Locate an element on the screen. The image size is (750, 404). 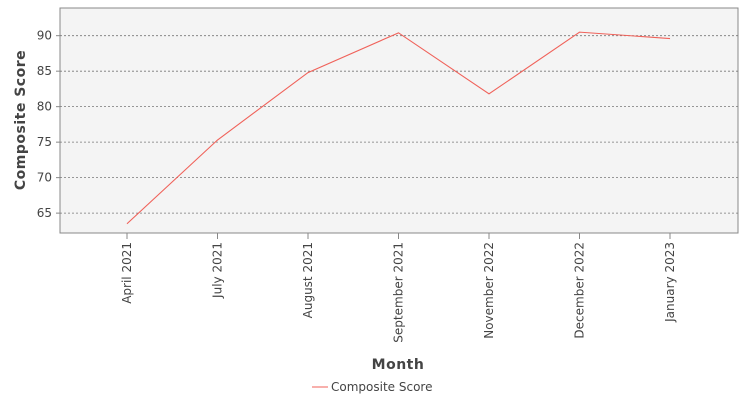
x-tick-label: July 2021 is located at coordinates (218, 270).